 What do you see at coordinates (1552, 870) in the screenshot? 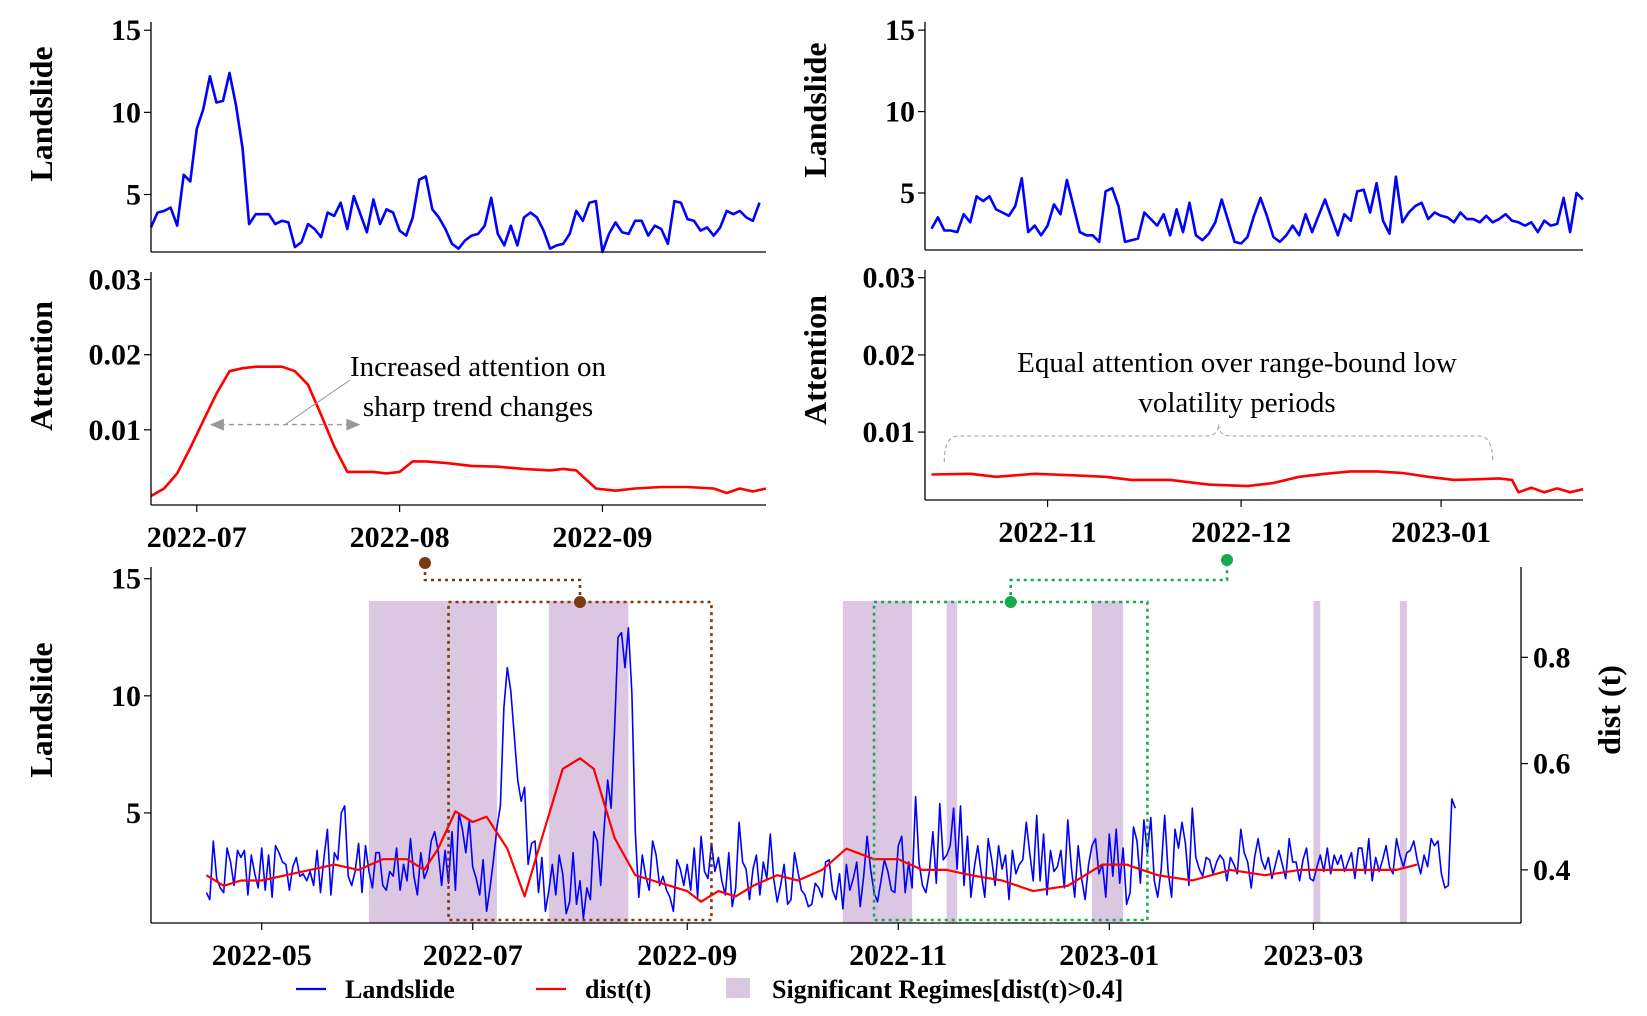
I see `y2-tick-label: 0.4` at bounding box center [1552, 870].